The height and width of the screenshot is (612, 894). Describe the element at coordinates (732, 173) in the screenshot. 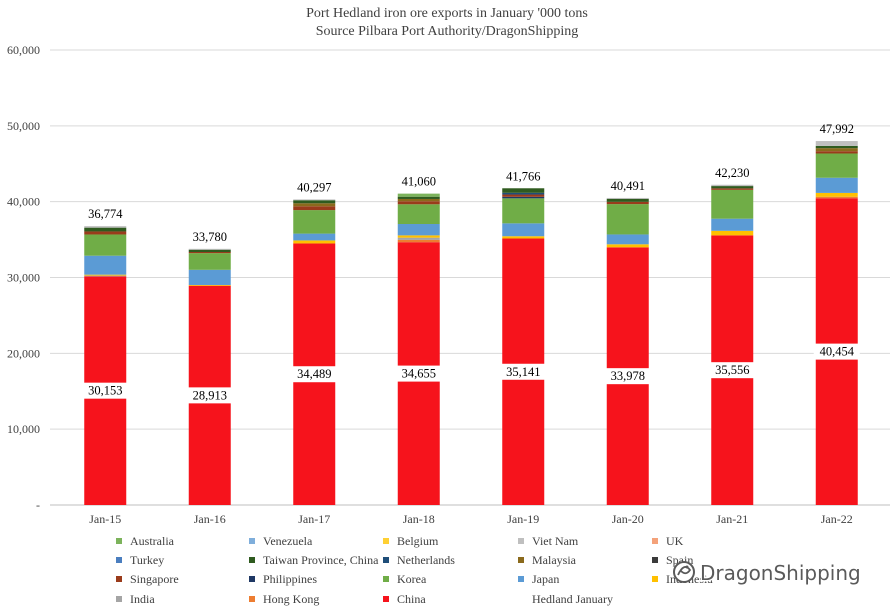

I see `total-data-label: 42,230` at that location.